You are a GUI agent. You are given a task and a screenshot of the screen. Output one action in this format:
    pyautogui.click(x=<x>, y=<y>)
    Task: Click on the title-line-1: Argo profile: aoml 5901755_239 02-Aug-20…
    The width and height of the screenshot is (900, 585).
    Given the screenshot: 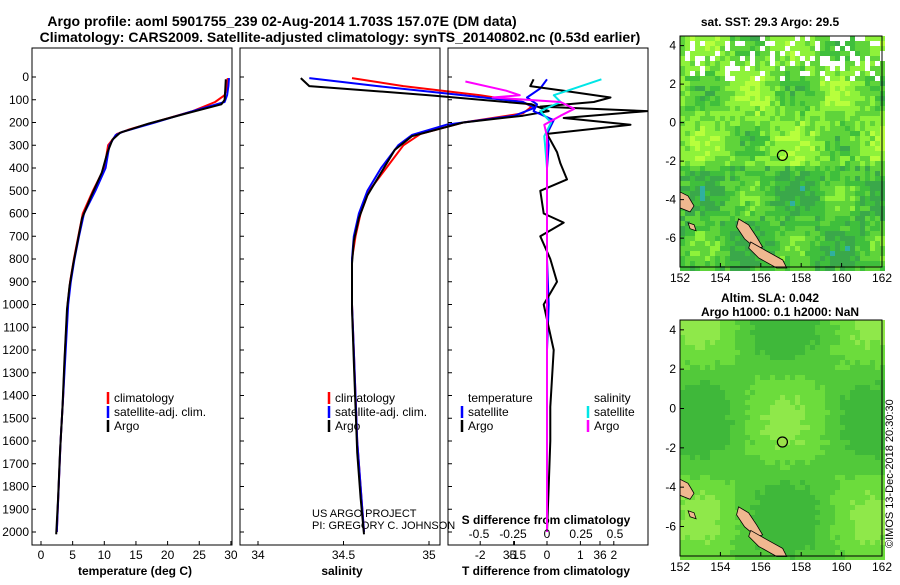 What is the action you would take?
    pyautogui.click(x=281, y=21)
    